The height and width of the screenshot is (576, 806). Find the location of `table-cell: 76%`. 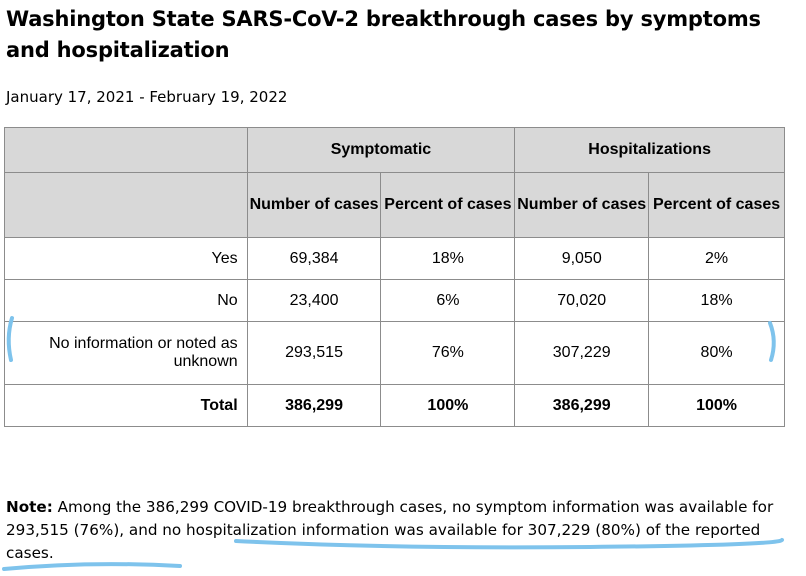

table-cell: 76% is located at coordinates (448, 353).